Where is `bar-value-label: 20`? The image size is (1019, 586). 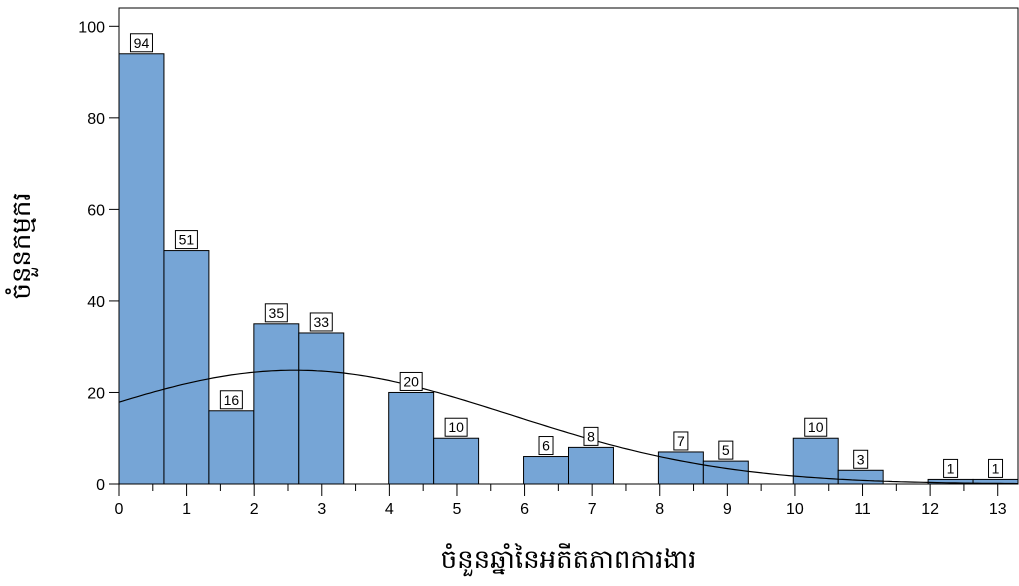 bar-value-label: 20 is located at coordinates (411, 381).